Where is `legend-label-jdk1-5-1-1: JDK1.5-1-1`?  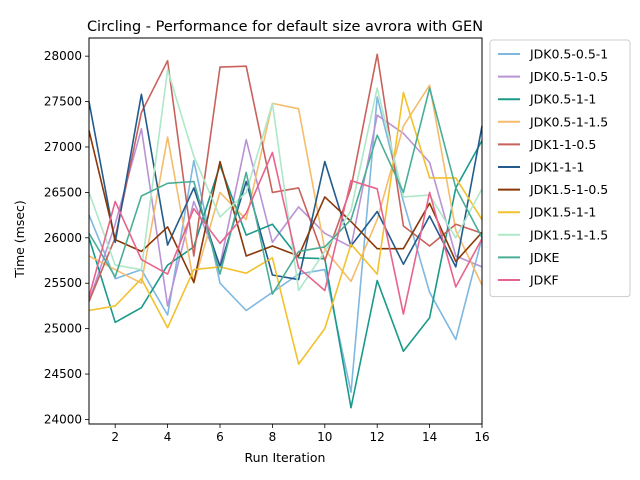 legend-label-jdk1-5-1-1: JDK1.5-1-1 is located at coordinates (562, 212).